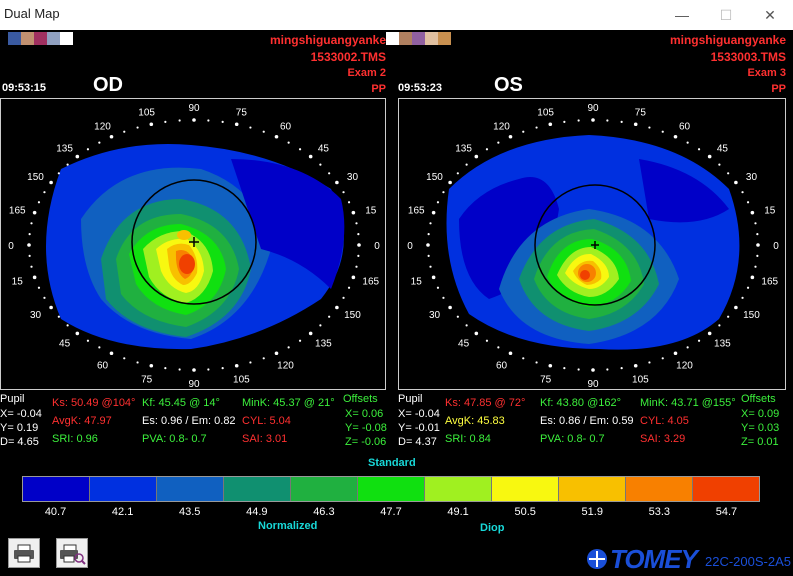 The height and width of the screenshot is (576, 793). I want to click on od-pupil-x: X= -0.04, so click(21, 414).